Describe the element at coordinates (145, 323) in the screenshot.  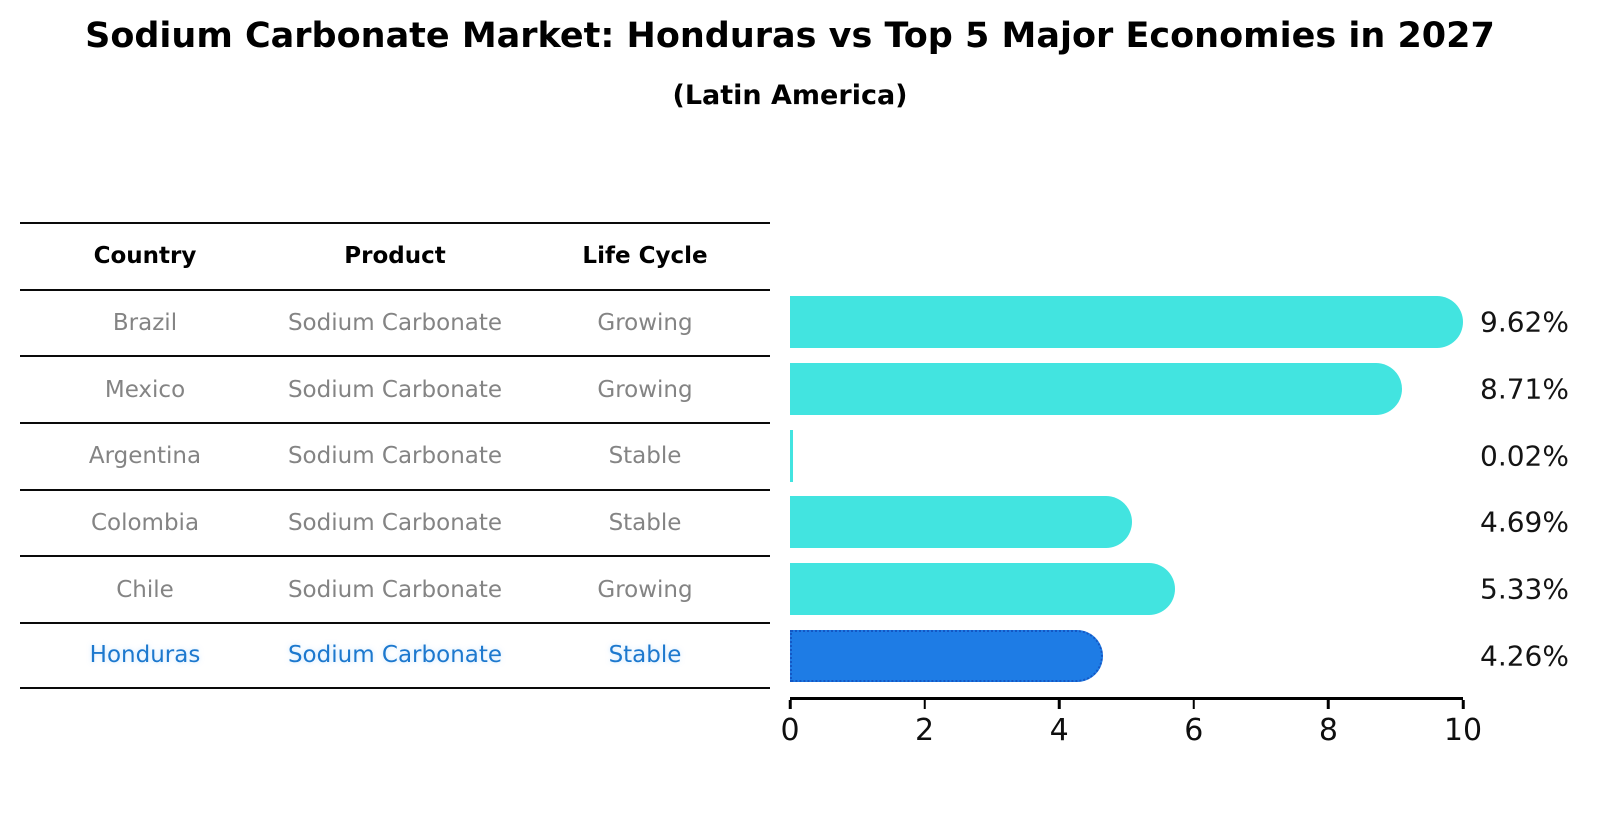
I see `country-cell: Brazil` at that location.